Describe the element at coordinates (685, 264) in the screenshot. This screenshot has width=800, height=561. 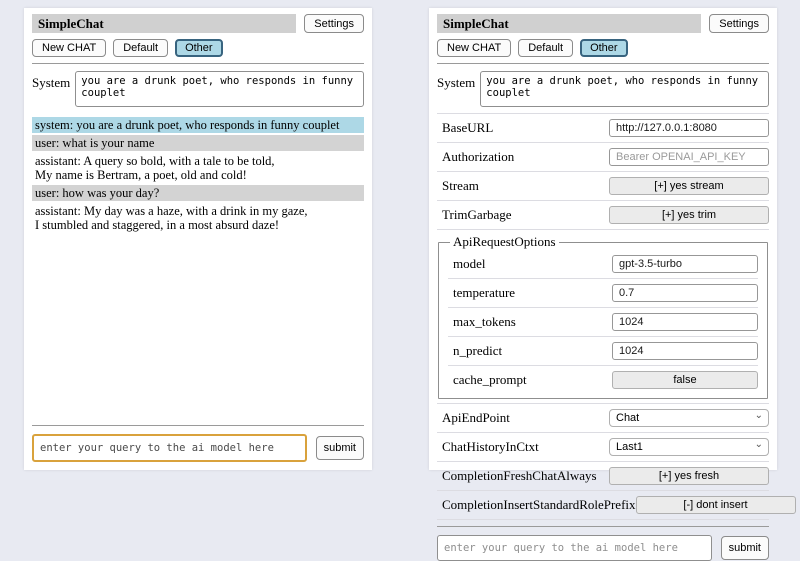
I see `model-input` at that location.